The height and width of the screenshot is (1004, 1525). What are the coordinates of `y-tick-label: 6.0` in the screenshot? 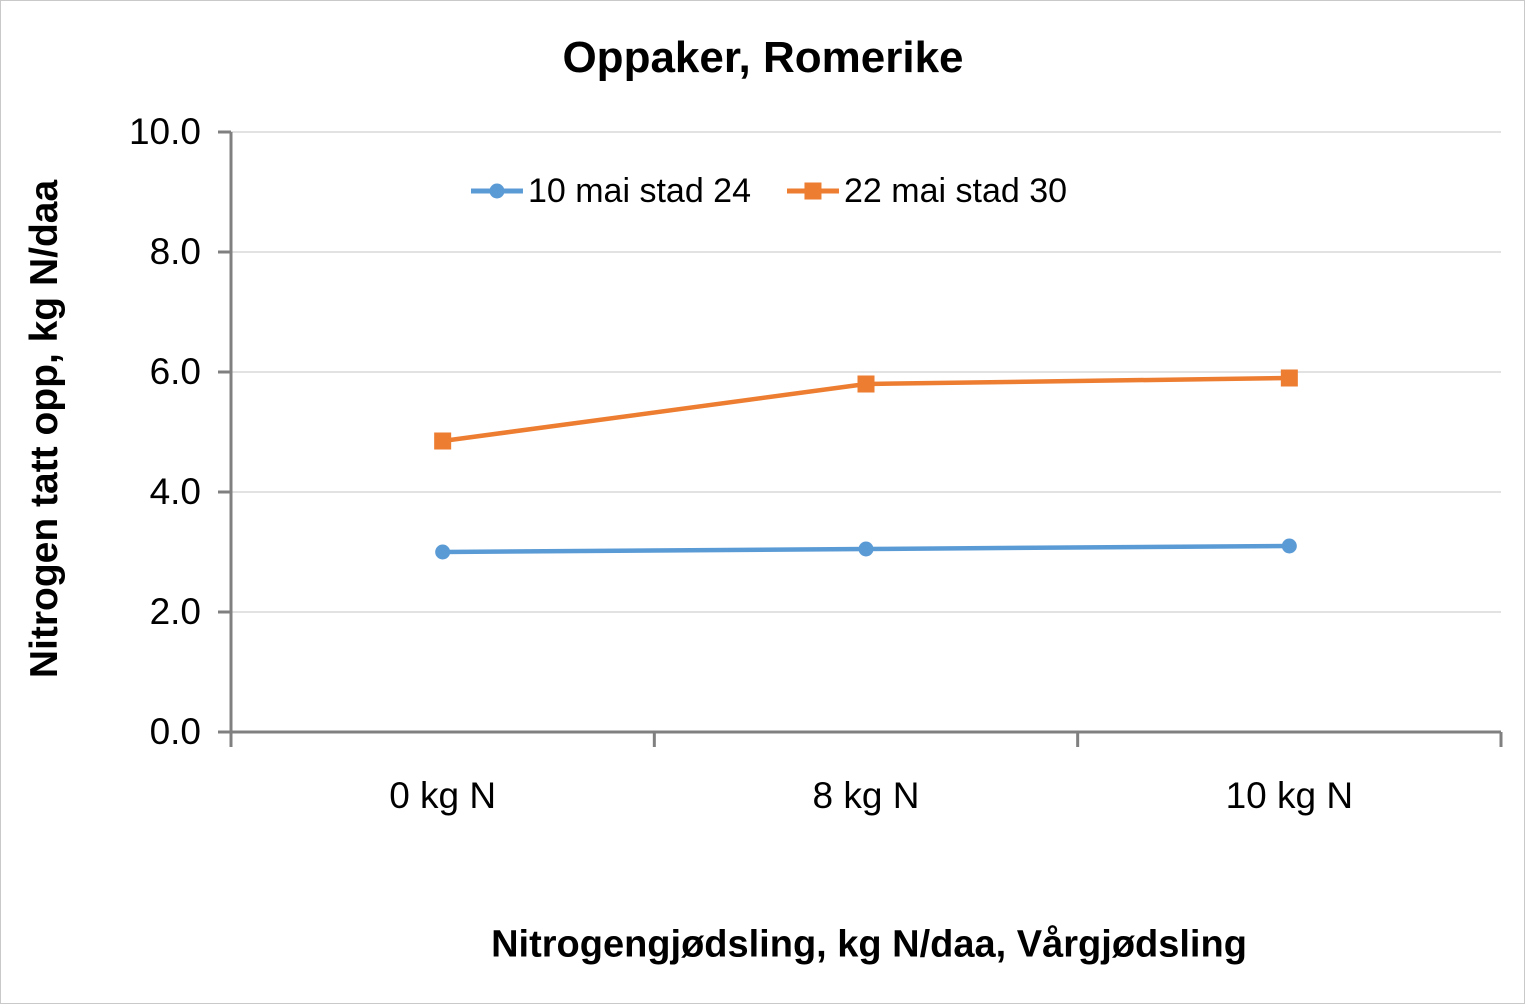 It's located at (175, 371).